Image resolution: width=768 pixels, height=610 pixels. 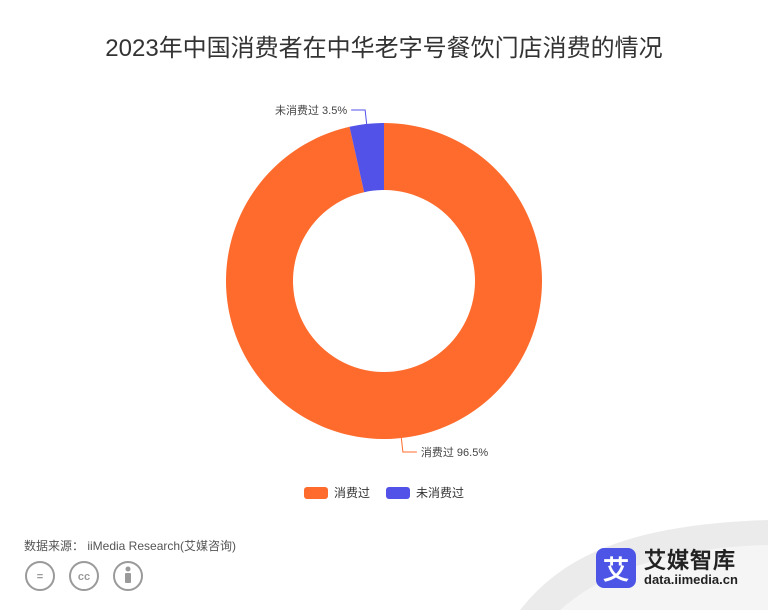 I want to click on equals-icon: cc, so click(x=84, y=576).